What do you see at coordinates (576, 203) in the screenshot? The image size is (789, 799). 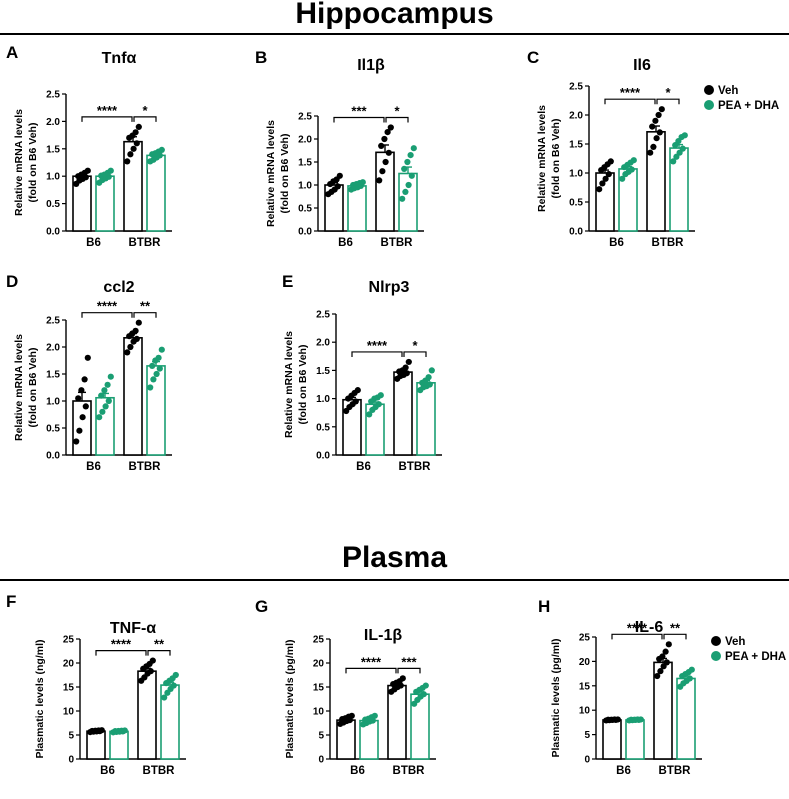 I see `y-tick-label: 0.5` at bounding box center [576, 203].